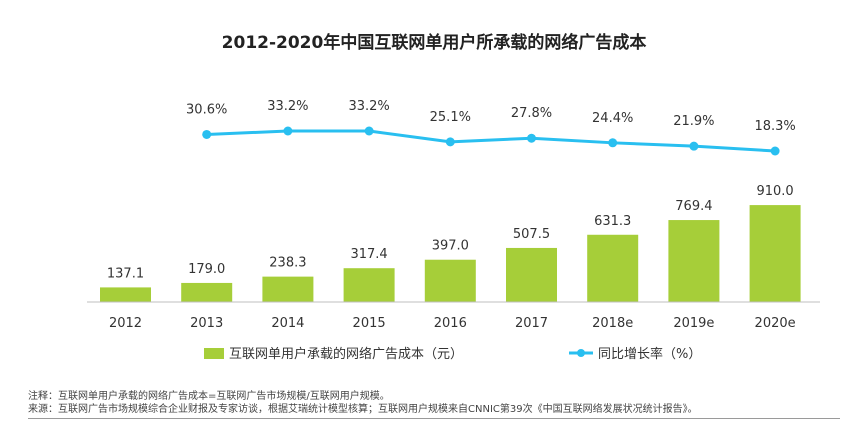 Image resolution: width=868 pixels, height=425 pixels. What do you see at coordinates (287, 323) in the screenshot?
I see `x-tick-label: 2014` at bounding box center [287, 323].